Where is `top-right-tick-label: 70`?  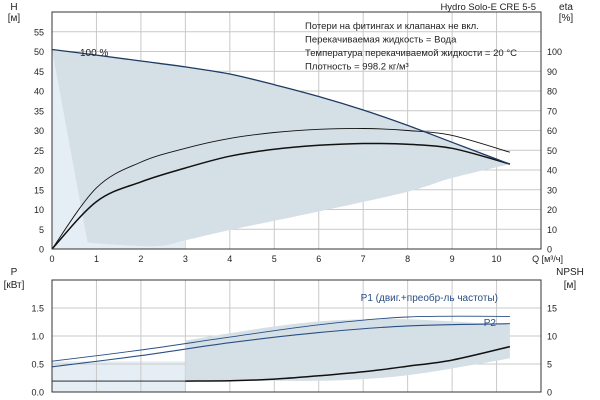 top-right-tick-label: 70 is located at coordinates (552, 111).